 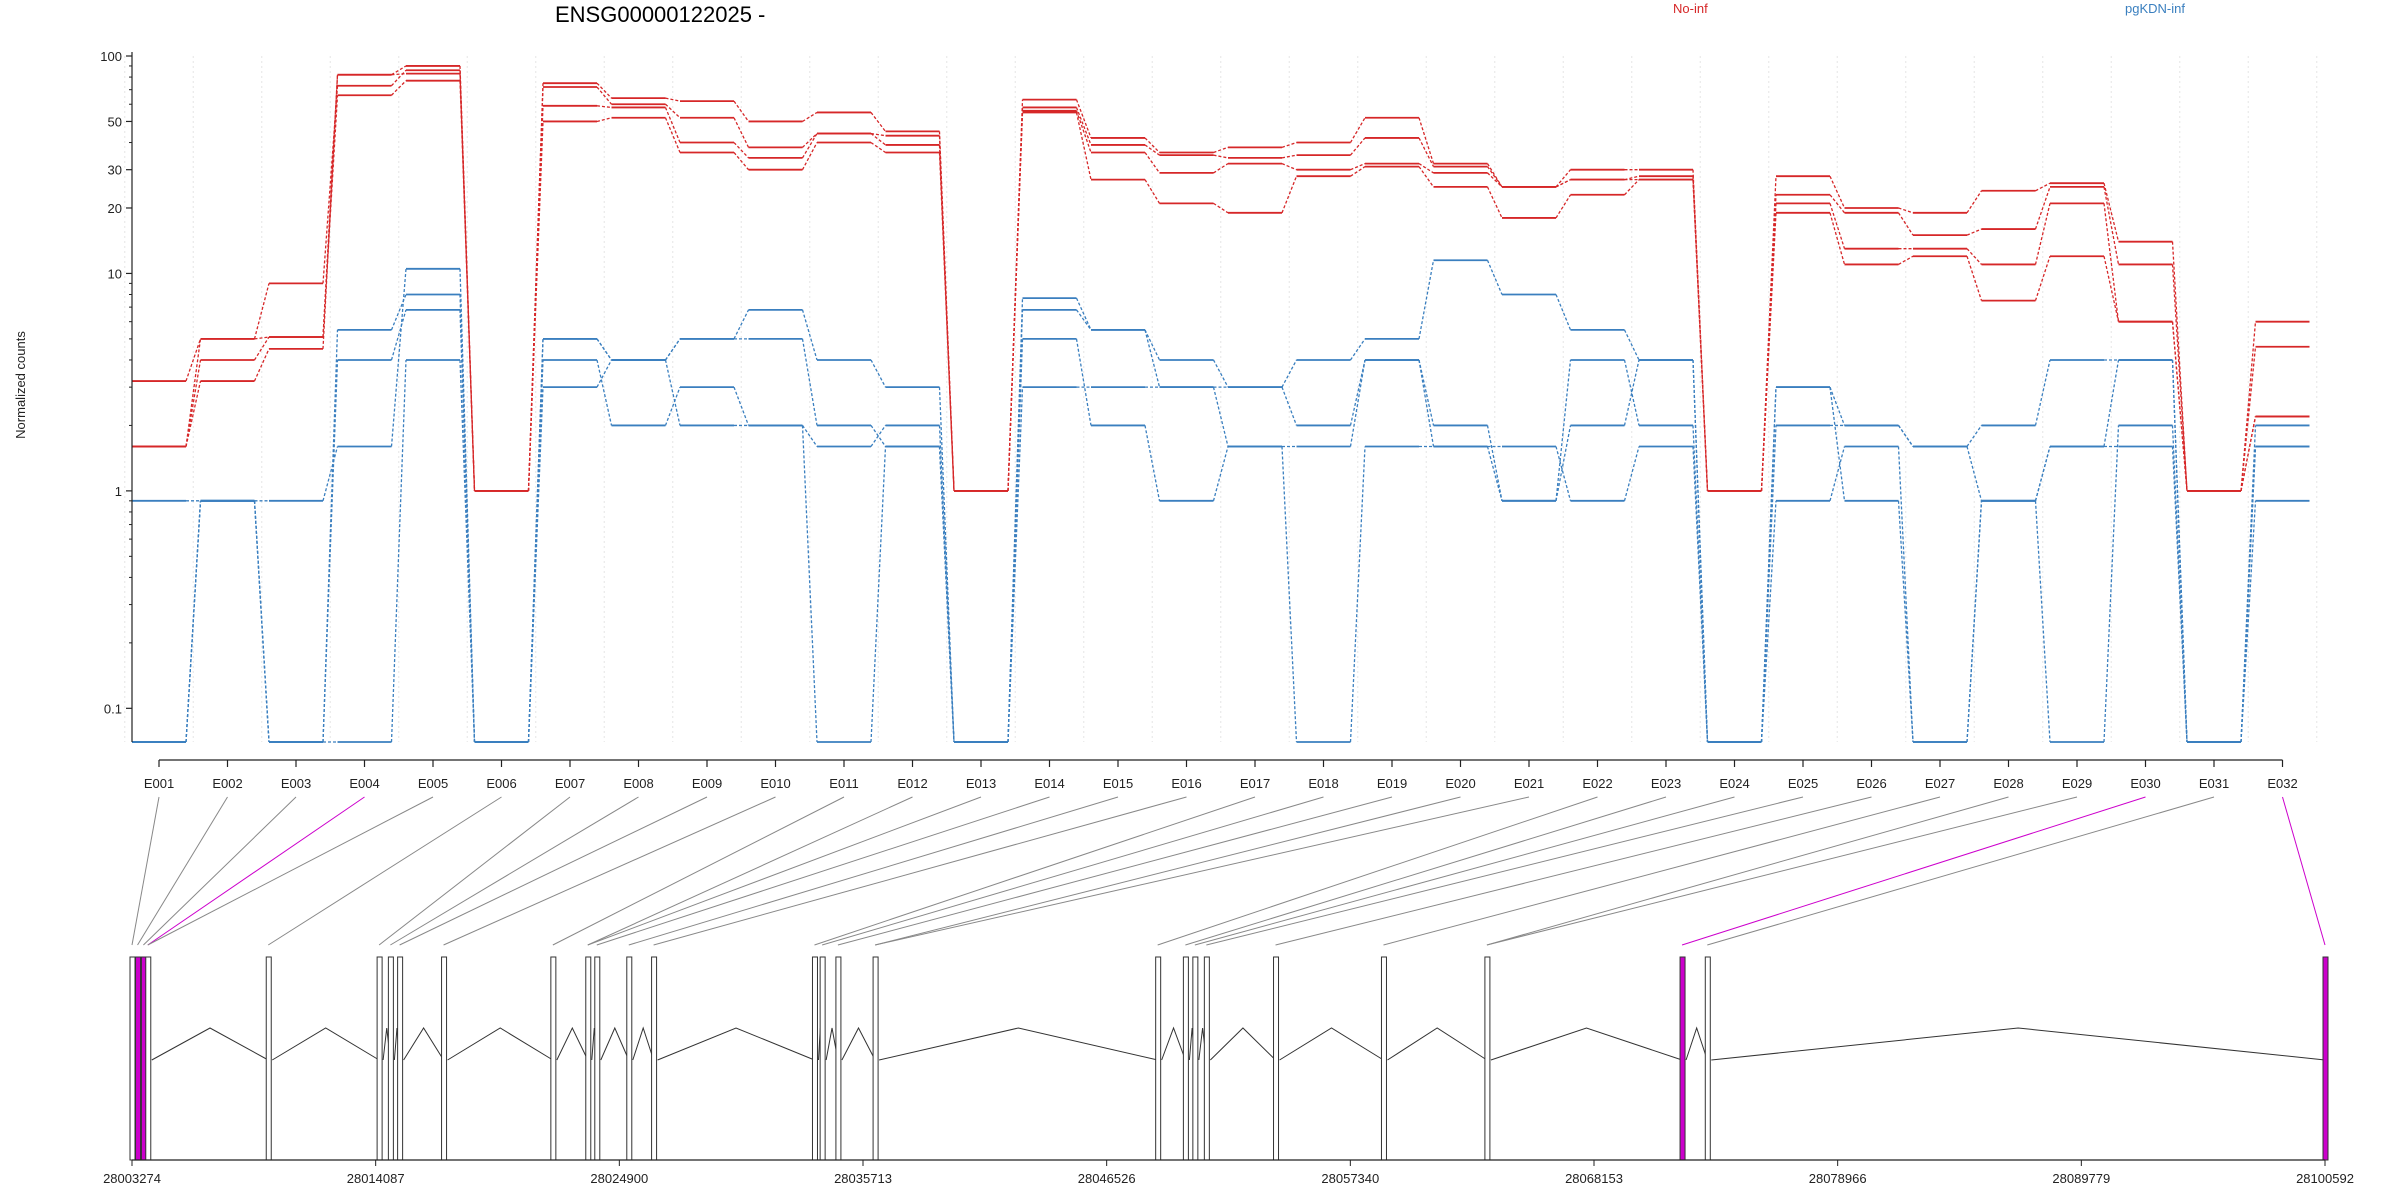 What do you see at coordinates (1255, 783) in the screenshot?
I see `x-tick-label-e017: E017` at bounding box center [1255, 783].